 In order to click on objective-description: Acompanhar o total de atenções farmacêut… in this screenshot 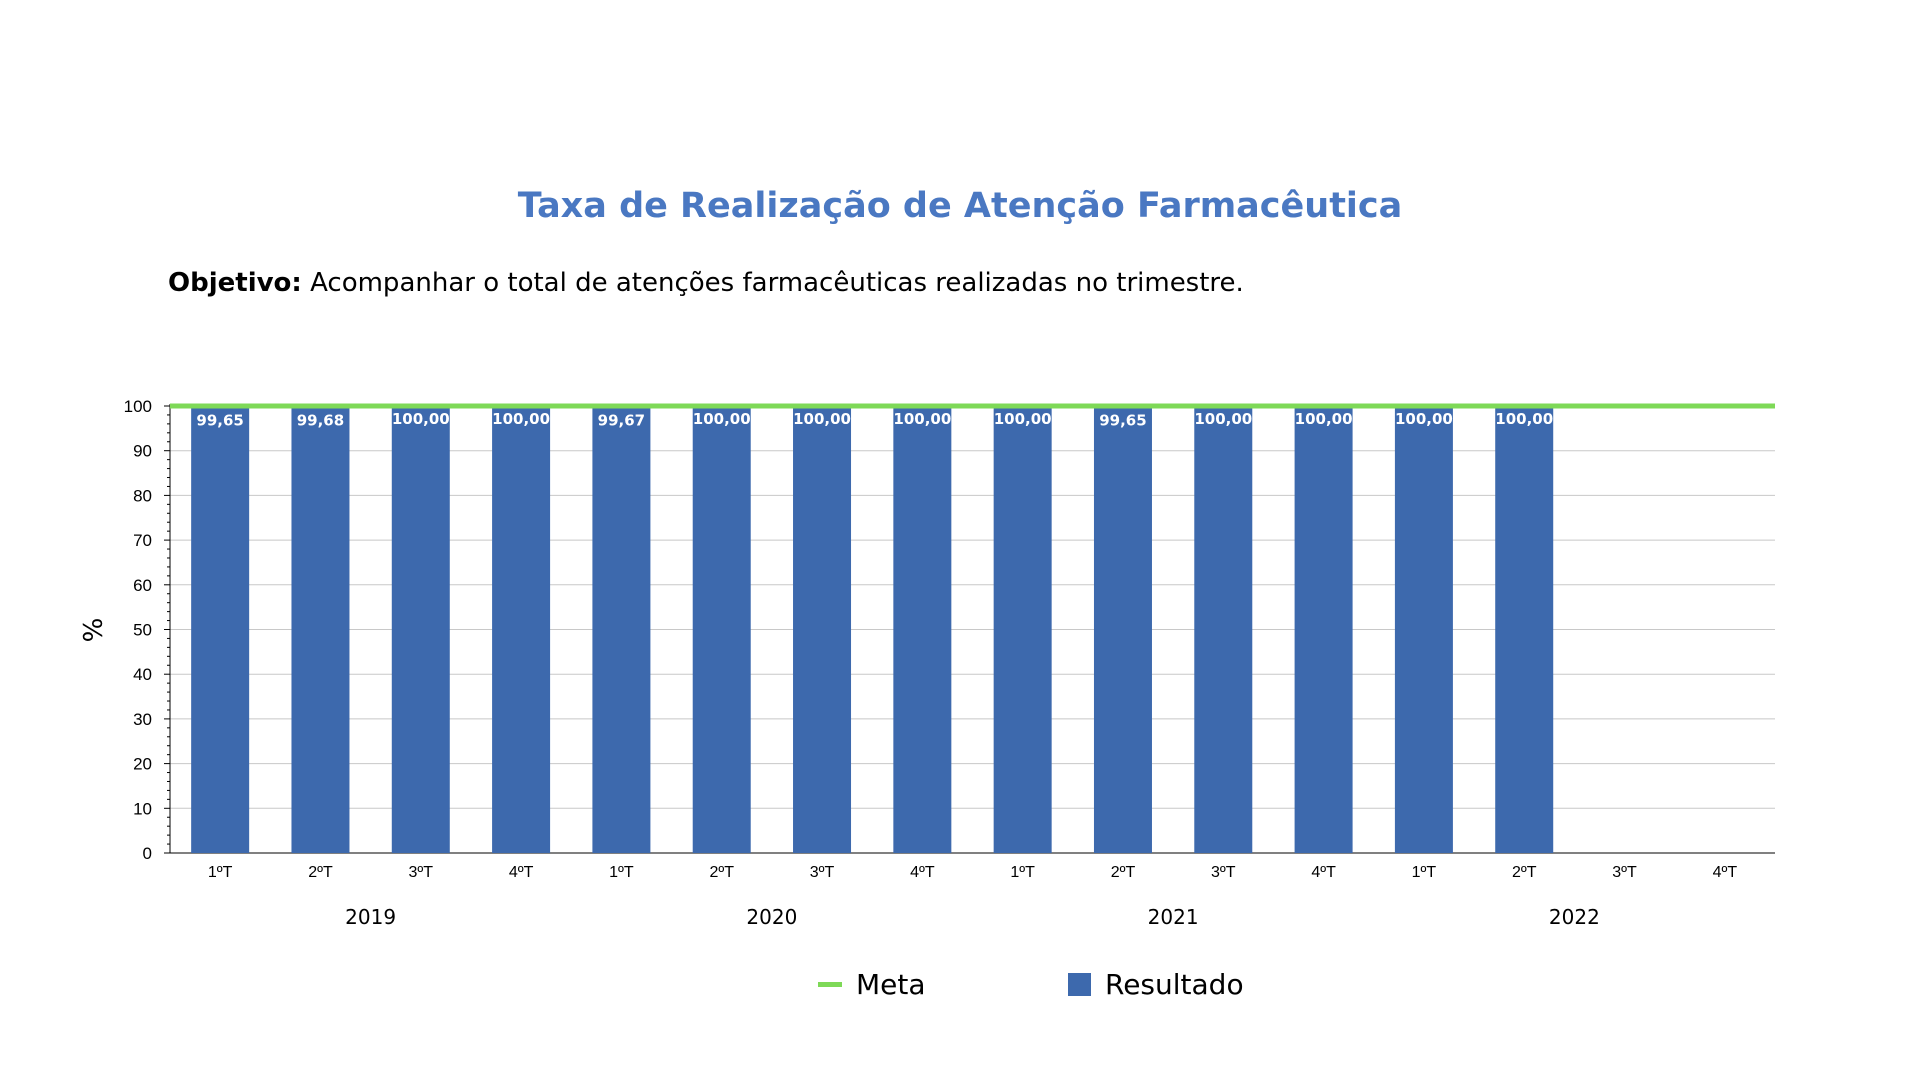, I will do `click(777, 283)`.